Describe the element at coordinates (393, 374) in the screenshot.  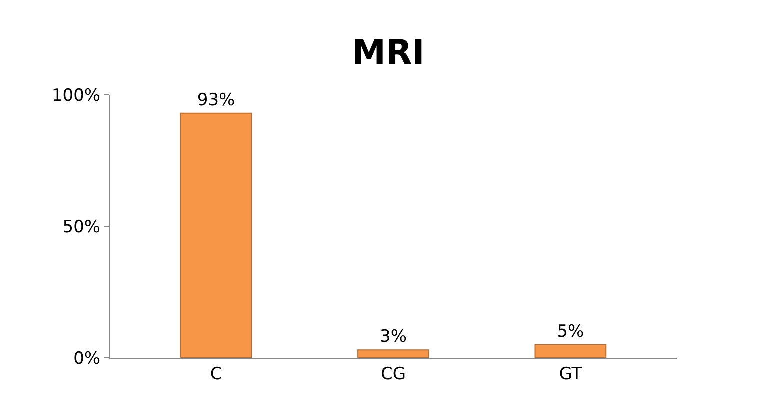
I see `x-tick-label: CG` at that location.